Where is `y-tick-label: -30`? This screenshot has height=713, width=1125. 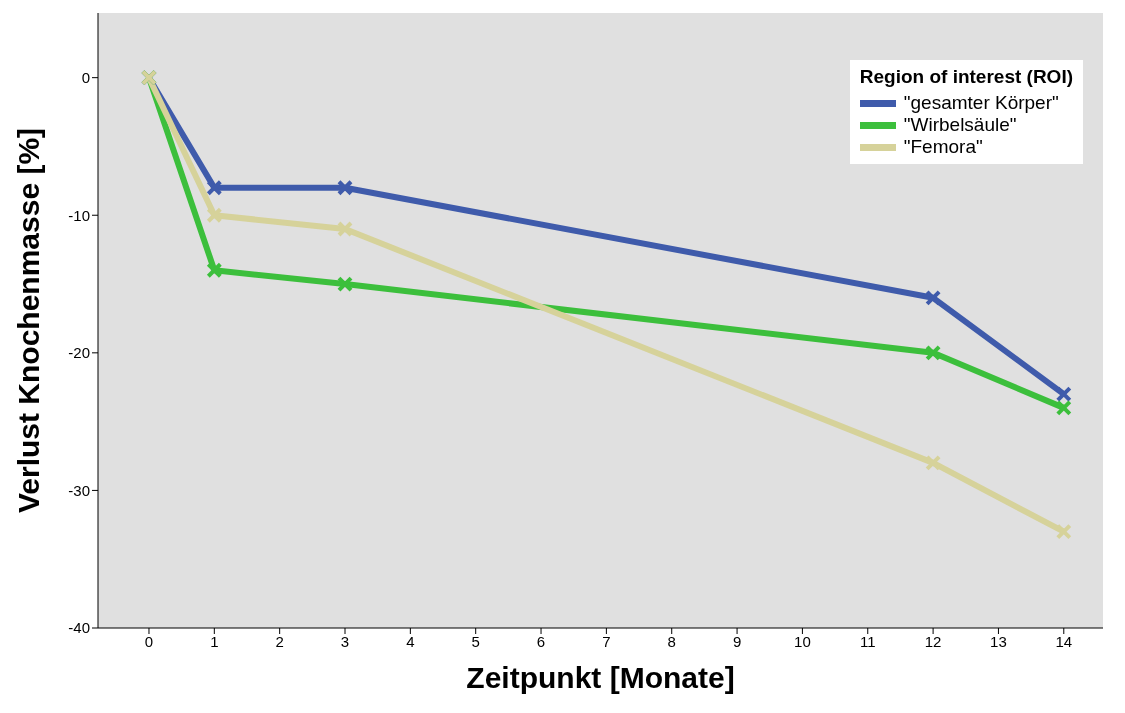 y-tick-label: -30 is located at coordinates (79, 490).